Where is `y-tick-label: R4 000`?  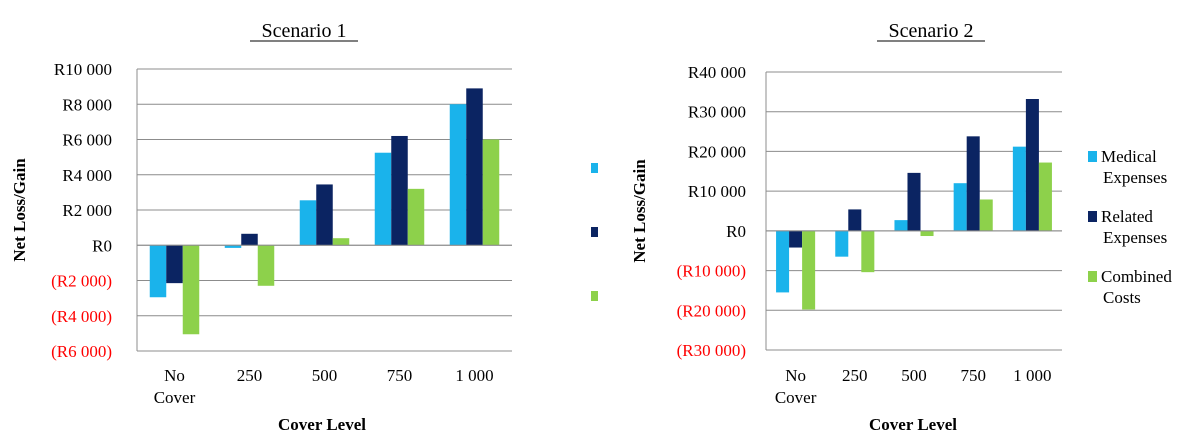
y-tick-label: R4 000 is located at coordinates (87, 175).